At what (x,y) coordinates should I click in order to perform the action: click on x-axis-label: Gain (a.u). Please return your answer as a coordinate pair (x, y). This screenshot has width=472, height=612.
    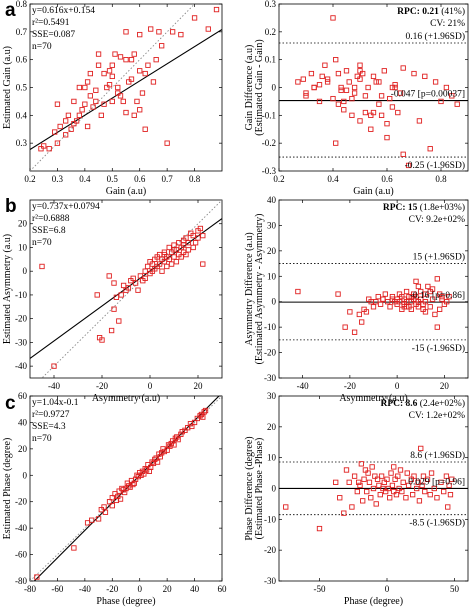
    Looking at the image, I should click on (126, 191).